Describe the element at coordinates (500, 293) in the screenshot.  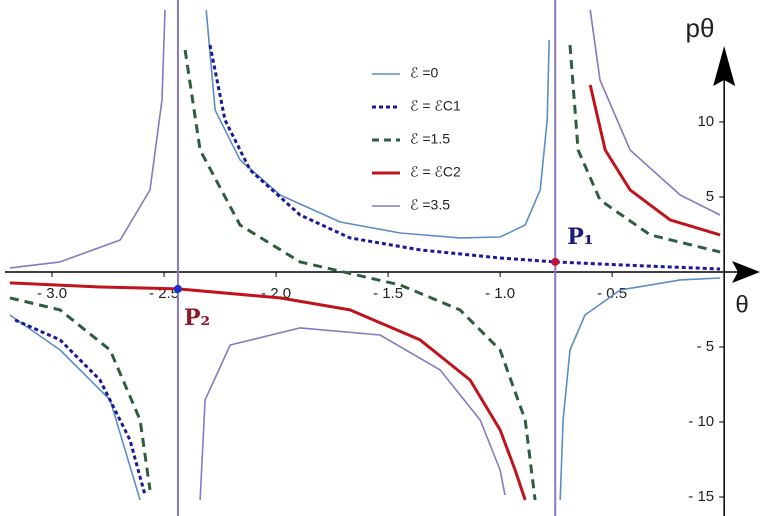
I see `x-tick-label: - 1.0` at that location.